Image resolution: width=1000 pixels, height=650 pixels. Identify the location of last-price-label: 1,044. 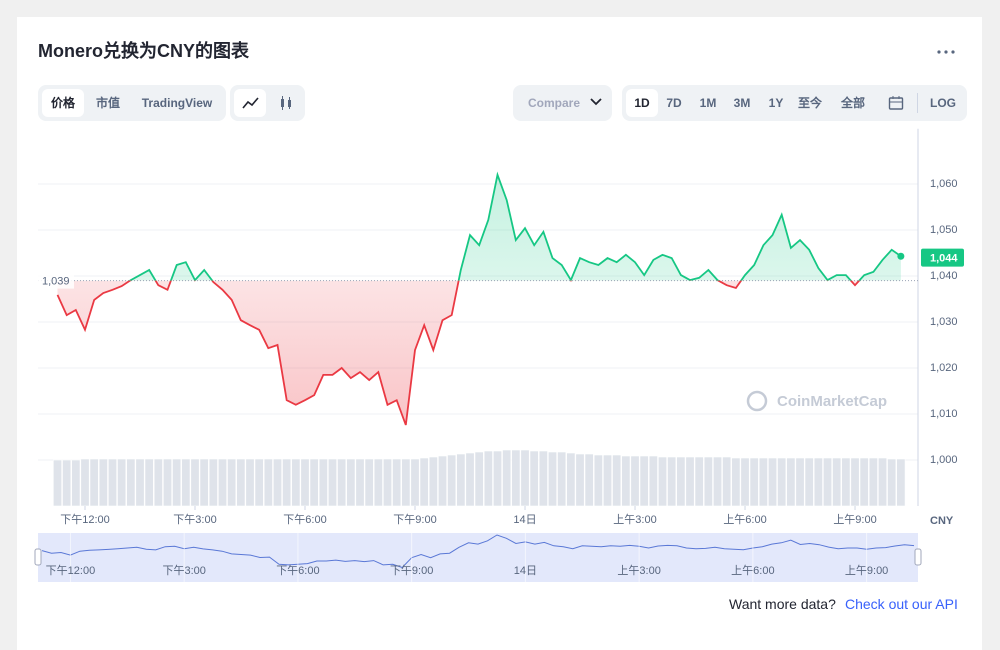
(944, 259).